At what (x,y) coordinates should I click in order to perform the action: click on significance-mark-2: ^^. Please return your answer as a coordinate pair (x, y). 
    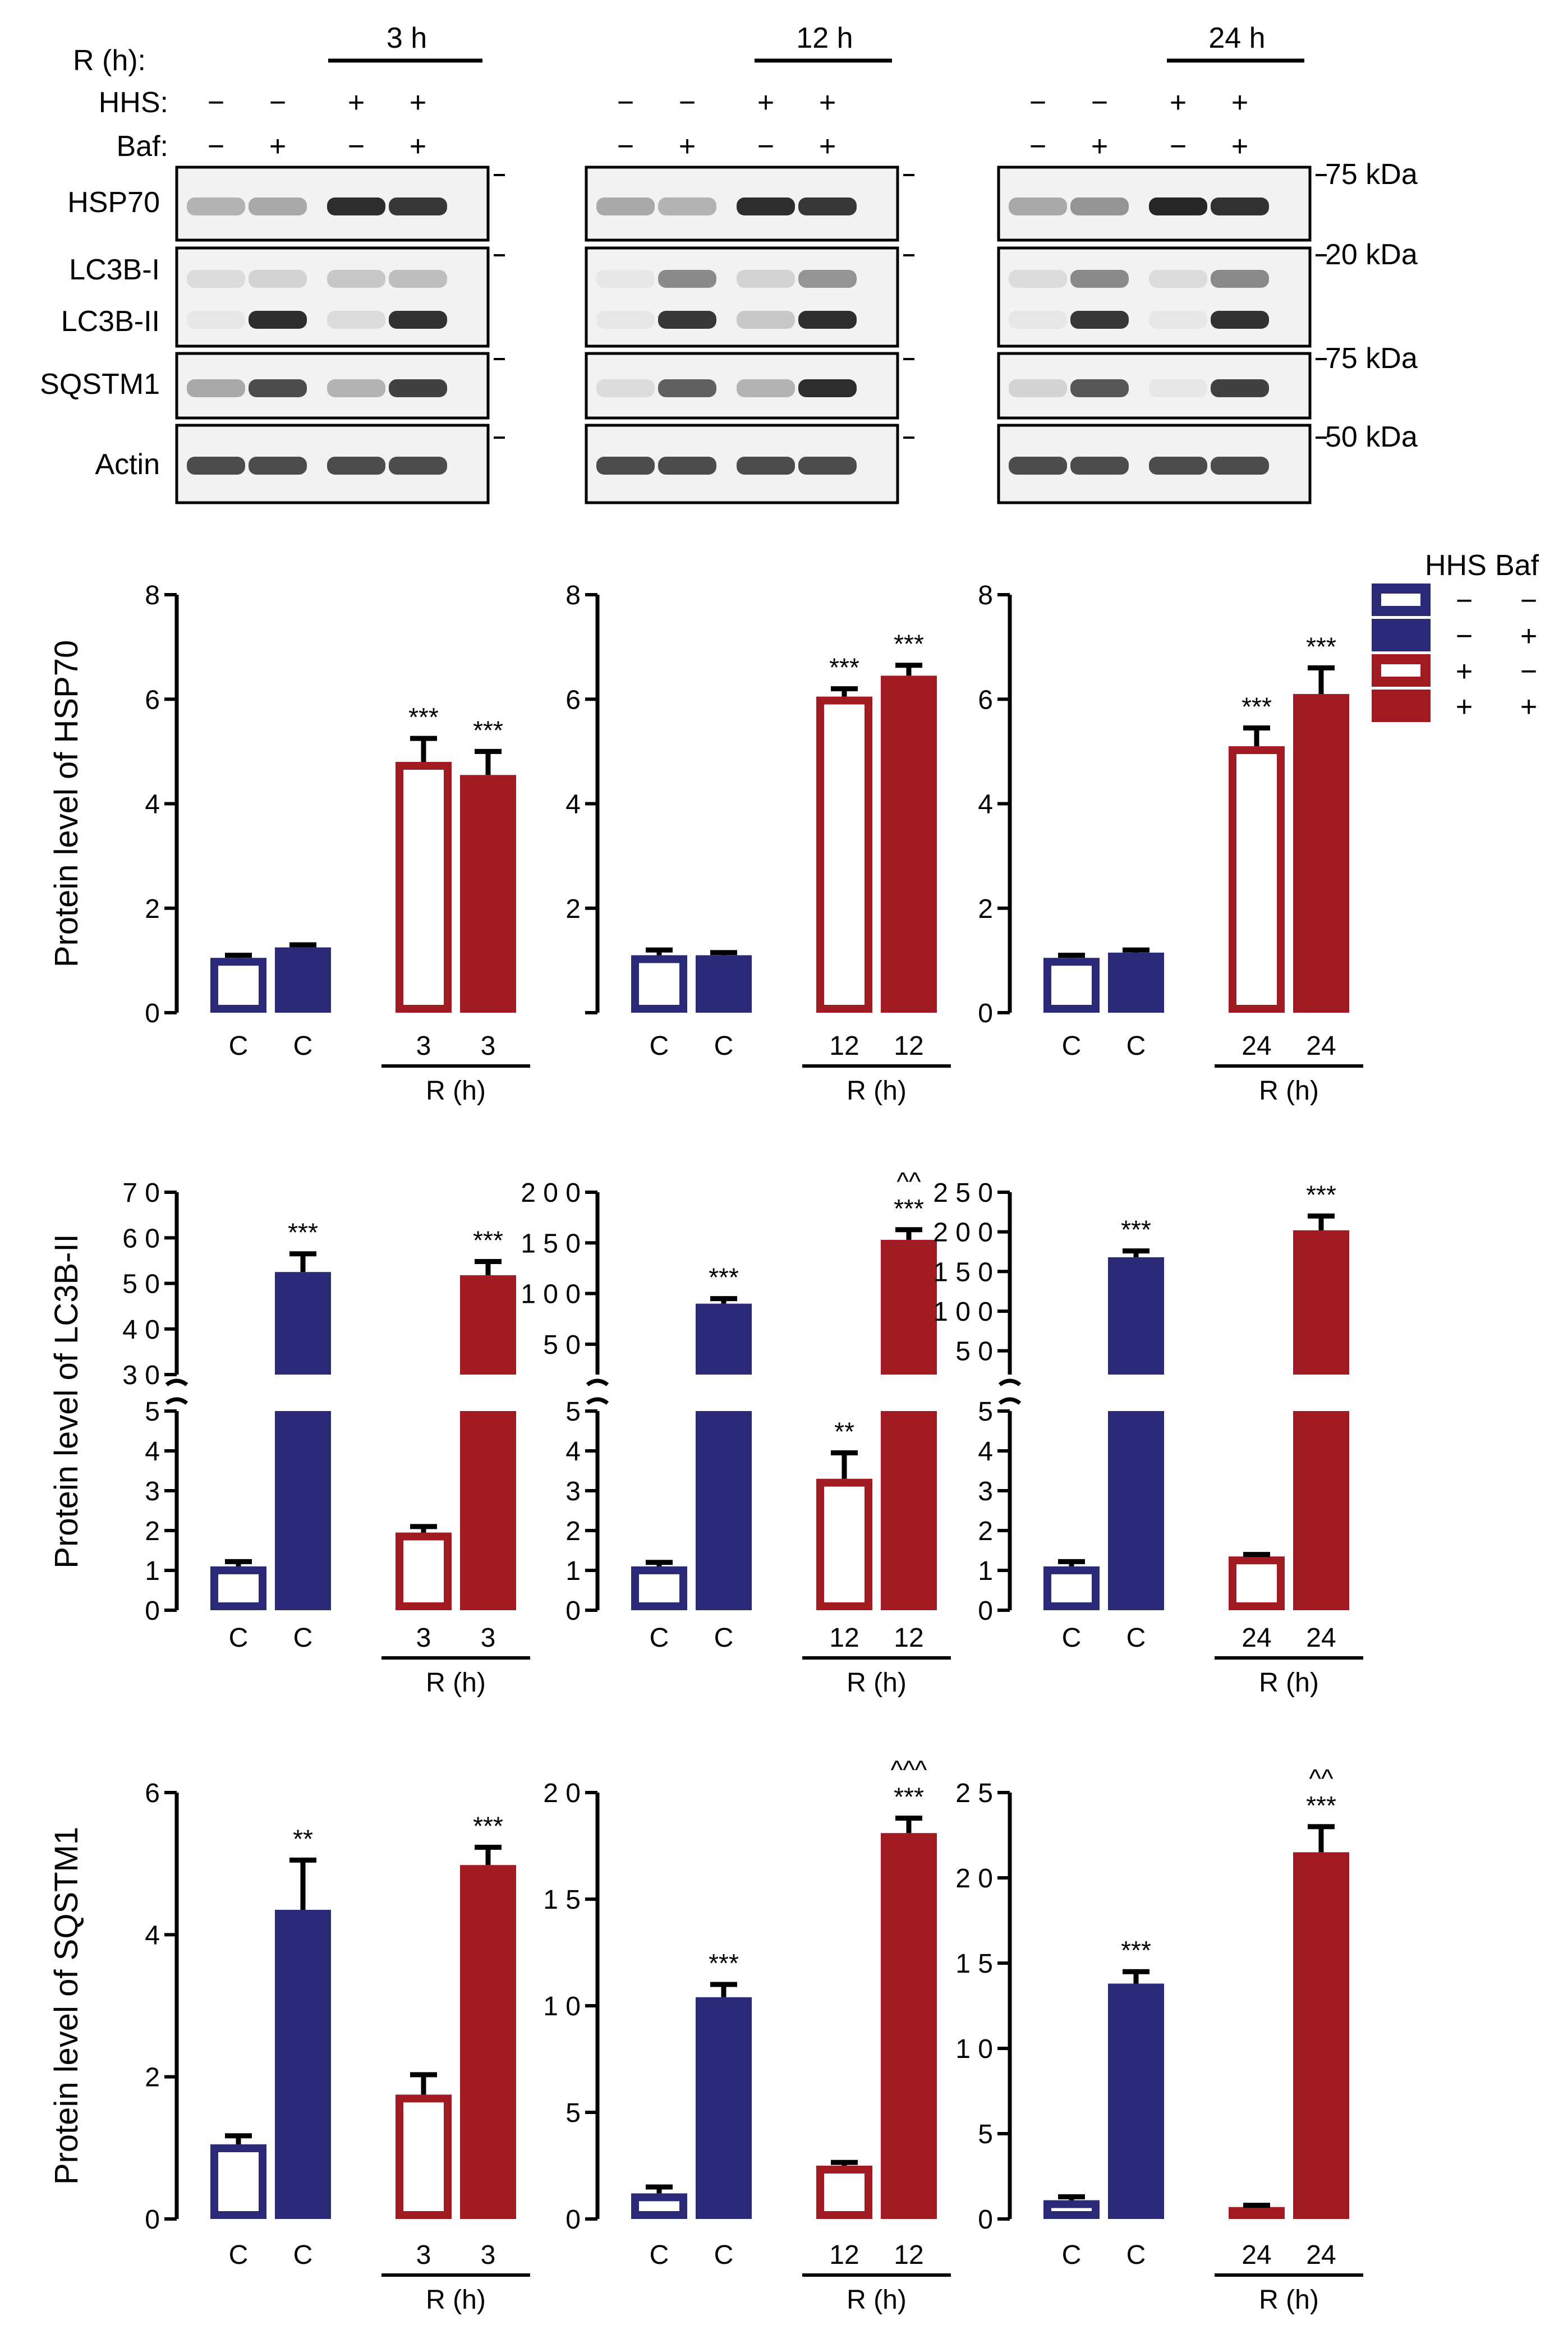
    Looking at the image, I should click on (908, 1181).